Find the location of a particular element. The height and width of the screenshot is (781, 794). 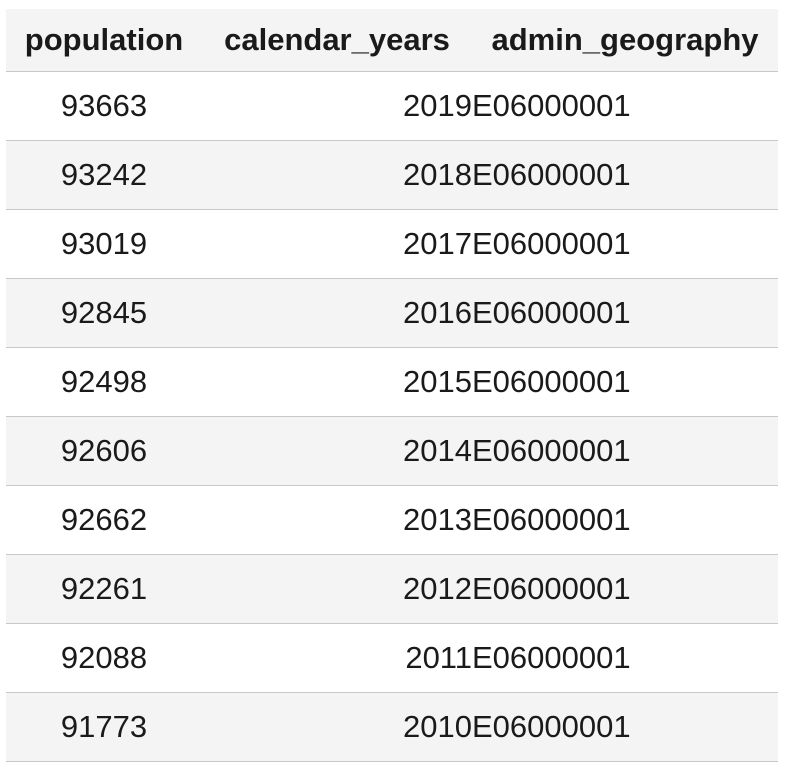

cell-population: 93019 is located at coordinates (104, 244).